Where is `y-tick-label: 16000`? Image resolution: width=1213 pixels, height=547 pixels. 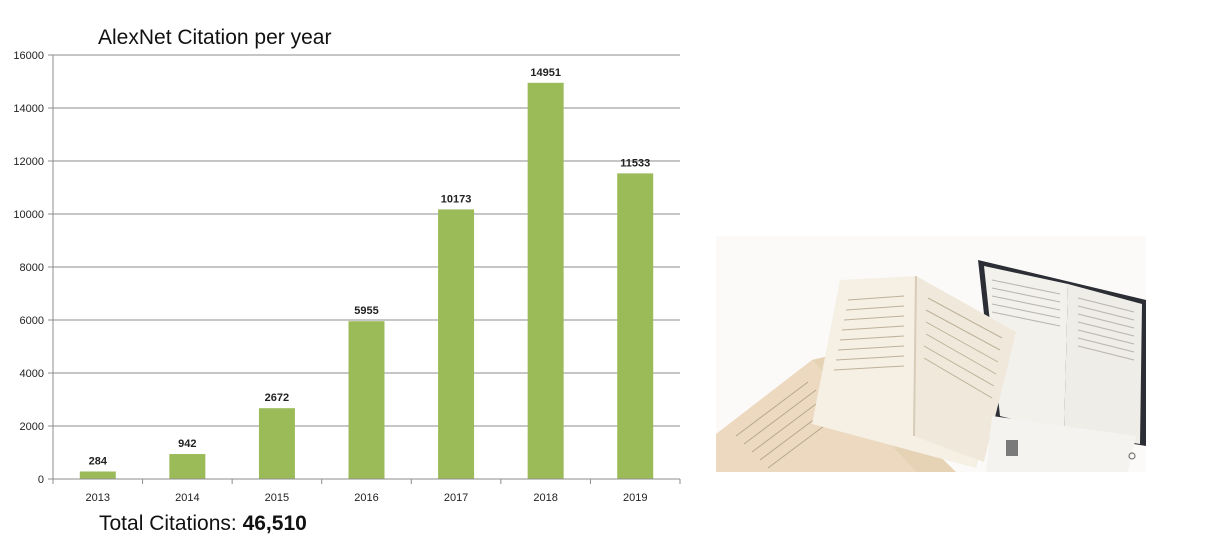 y-tick-label: 16000 is located at coordinates (28, 56).